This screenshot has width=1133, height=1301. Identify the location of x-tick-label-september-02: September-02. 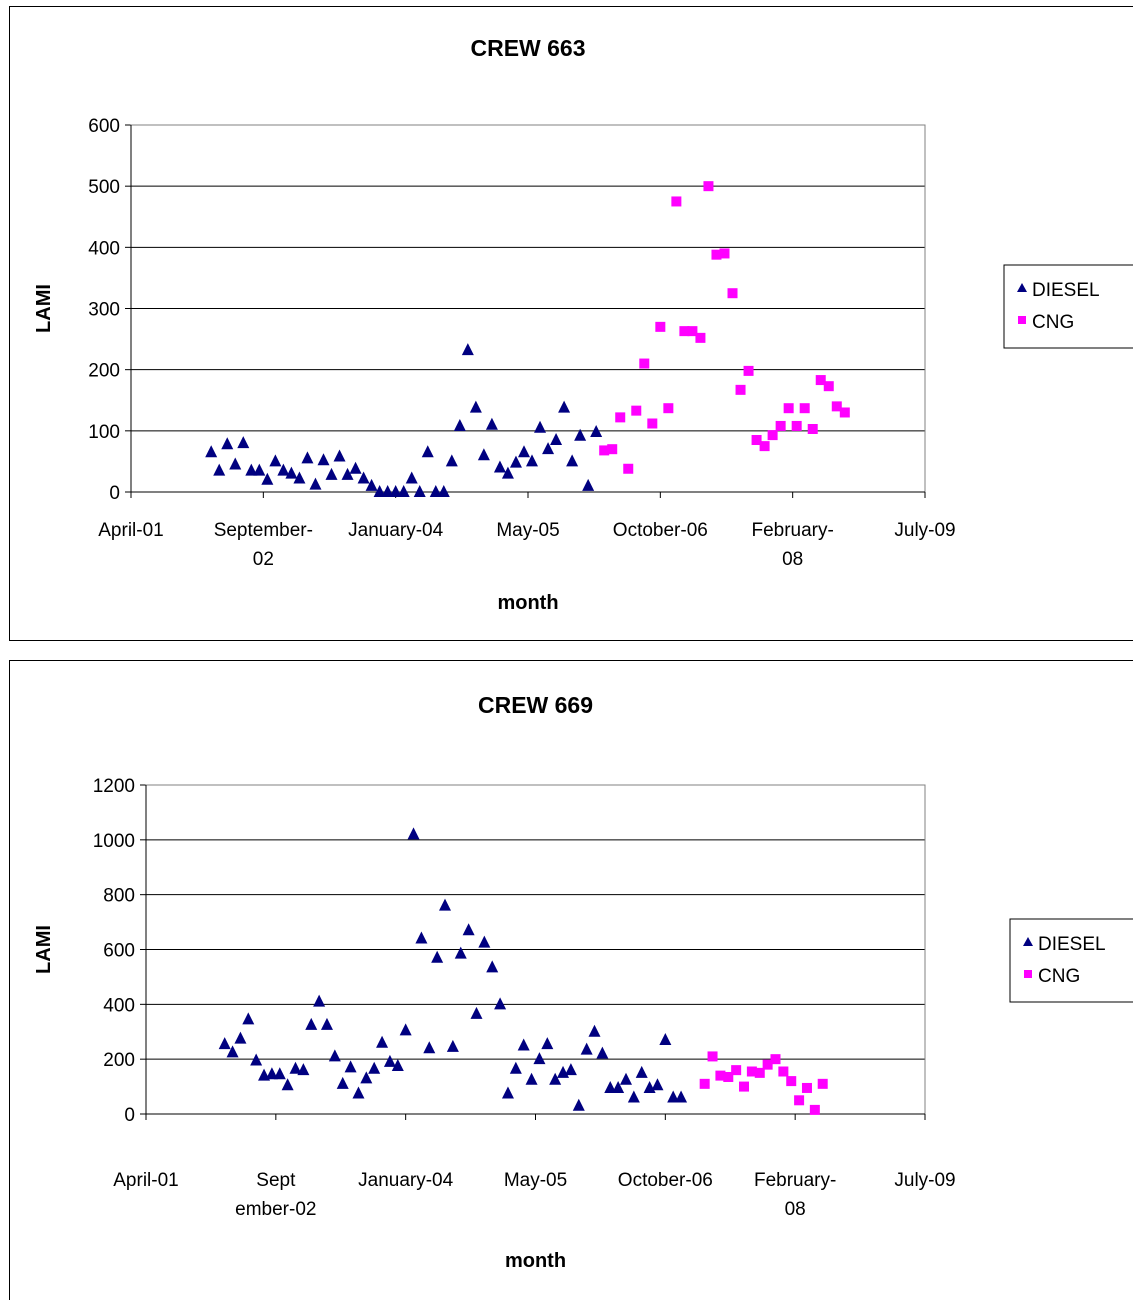
(263, 545).